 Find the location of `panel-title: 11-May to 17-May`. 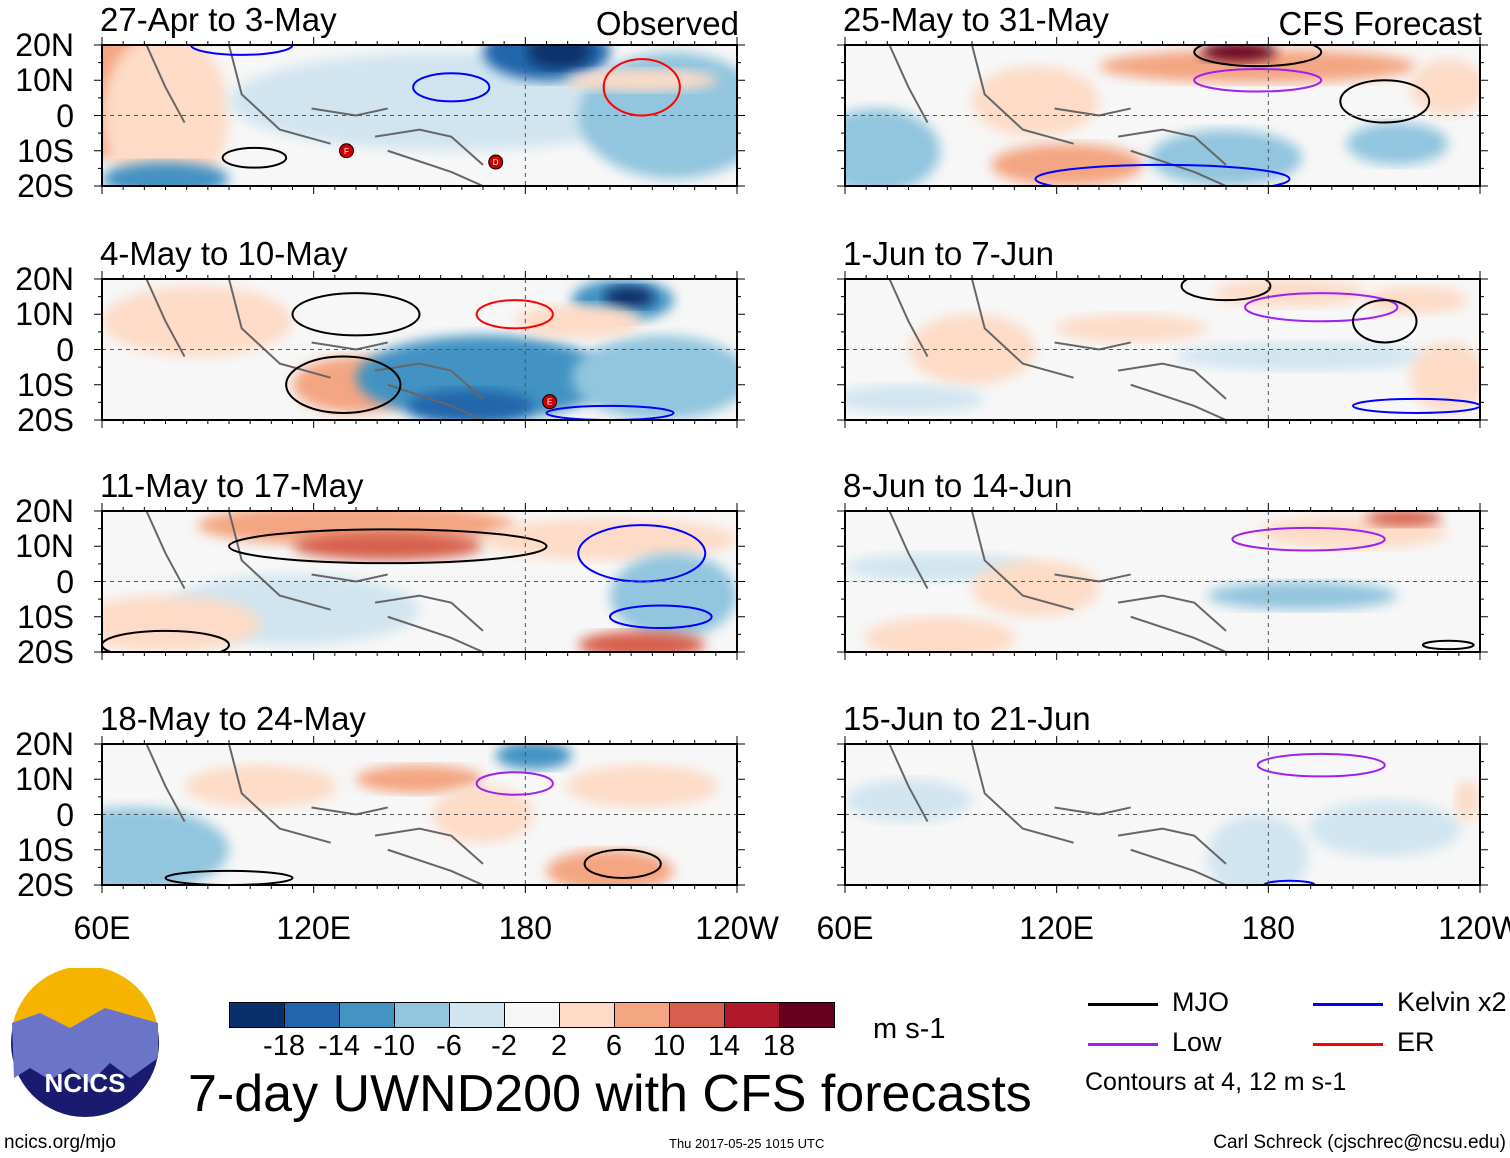

panel-title: 11-May to 17-May is located at coordinates (232, 485).